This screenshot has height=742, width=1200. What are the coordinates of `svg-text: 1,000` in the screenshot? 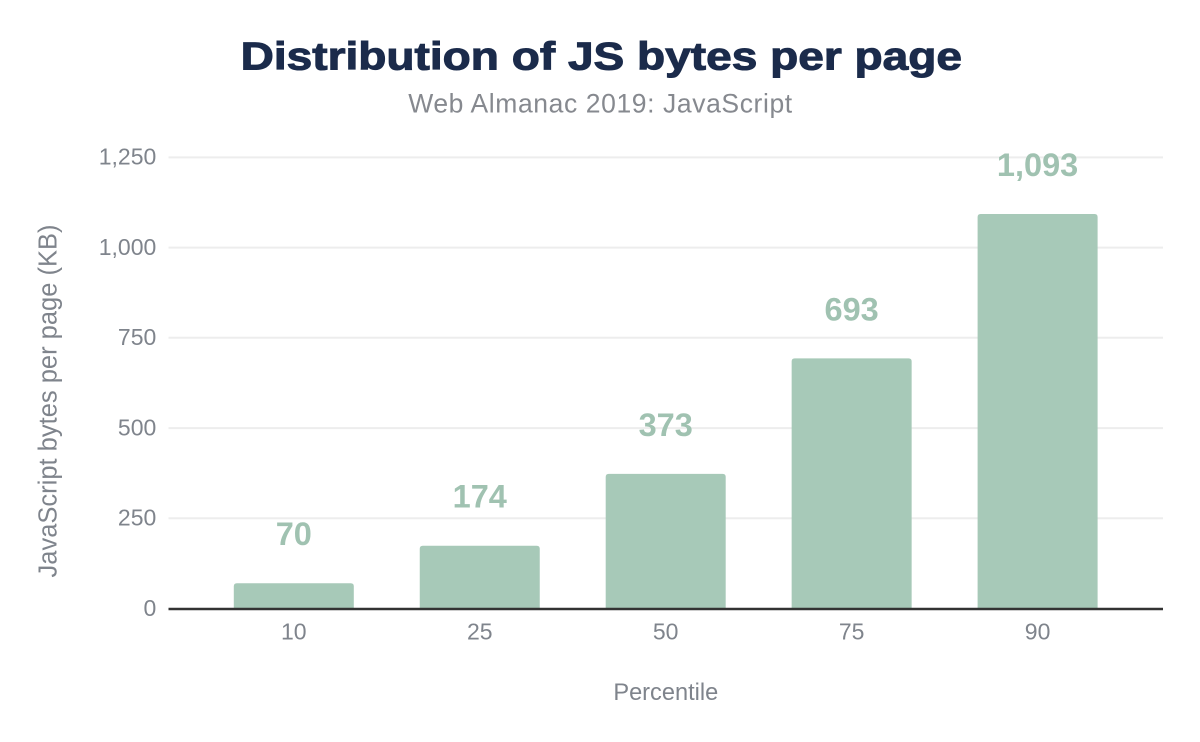 It's located at (128, 247).